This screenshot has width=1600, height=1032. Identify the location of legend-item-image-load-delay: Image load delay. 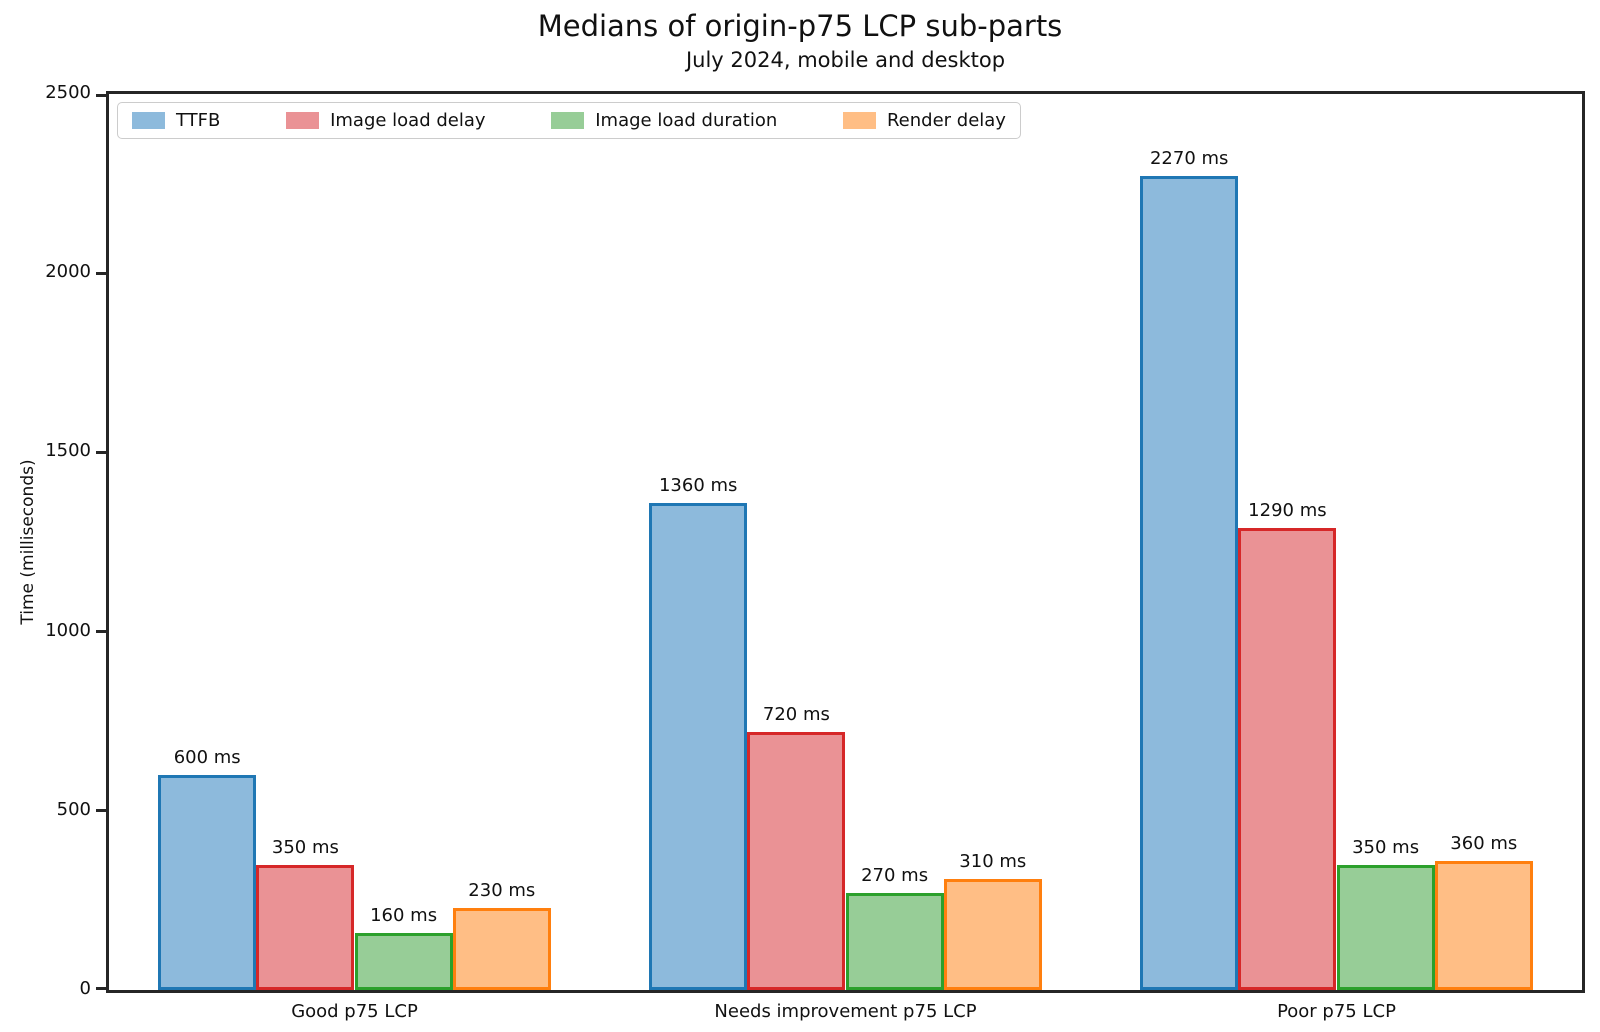
(386, 120).